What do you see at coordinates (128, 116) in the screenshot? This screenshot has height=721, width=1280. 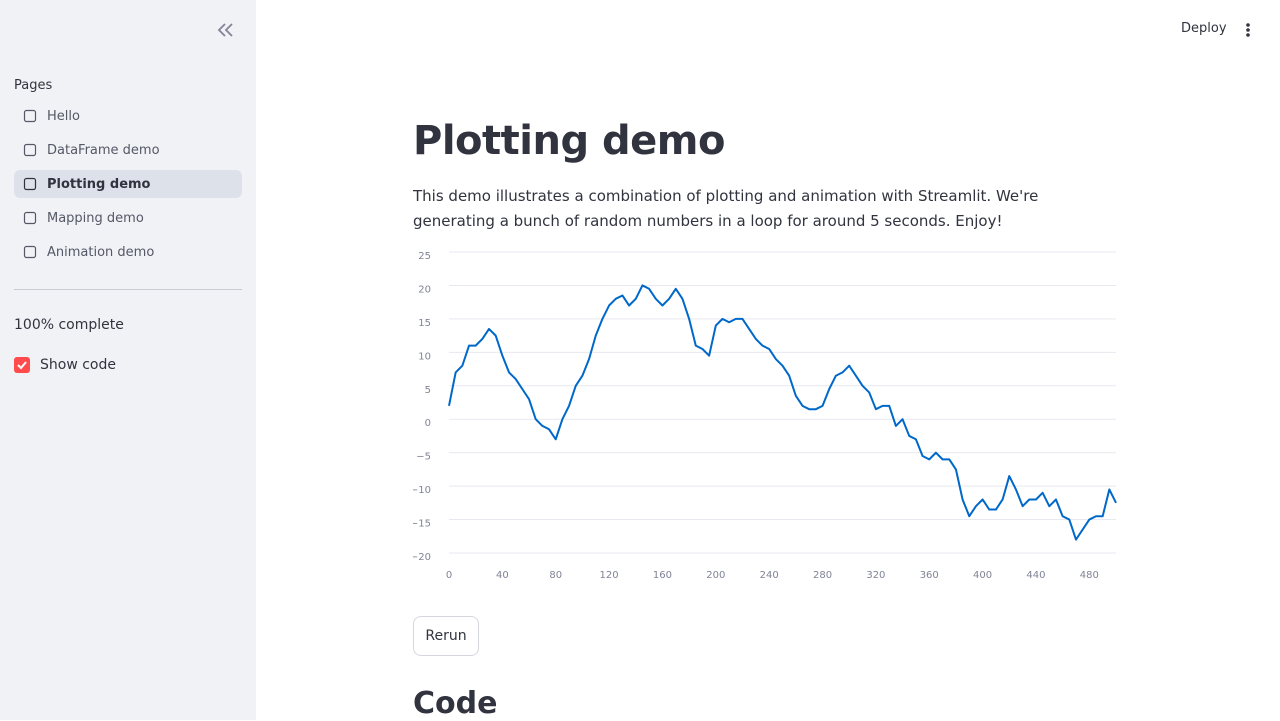 I see `nav-item: Hello` at bounding box center [128, 116].